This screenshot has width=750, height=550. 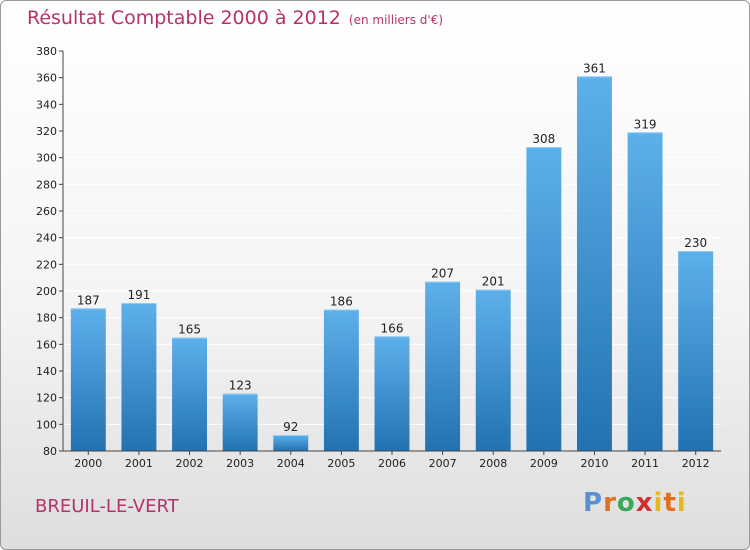 I want to click on data-label: 308, so click(x=543, y=139).